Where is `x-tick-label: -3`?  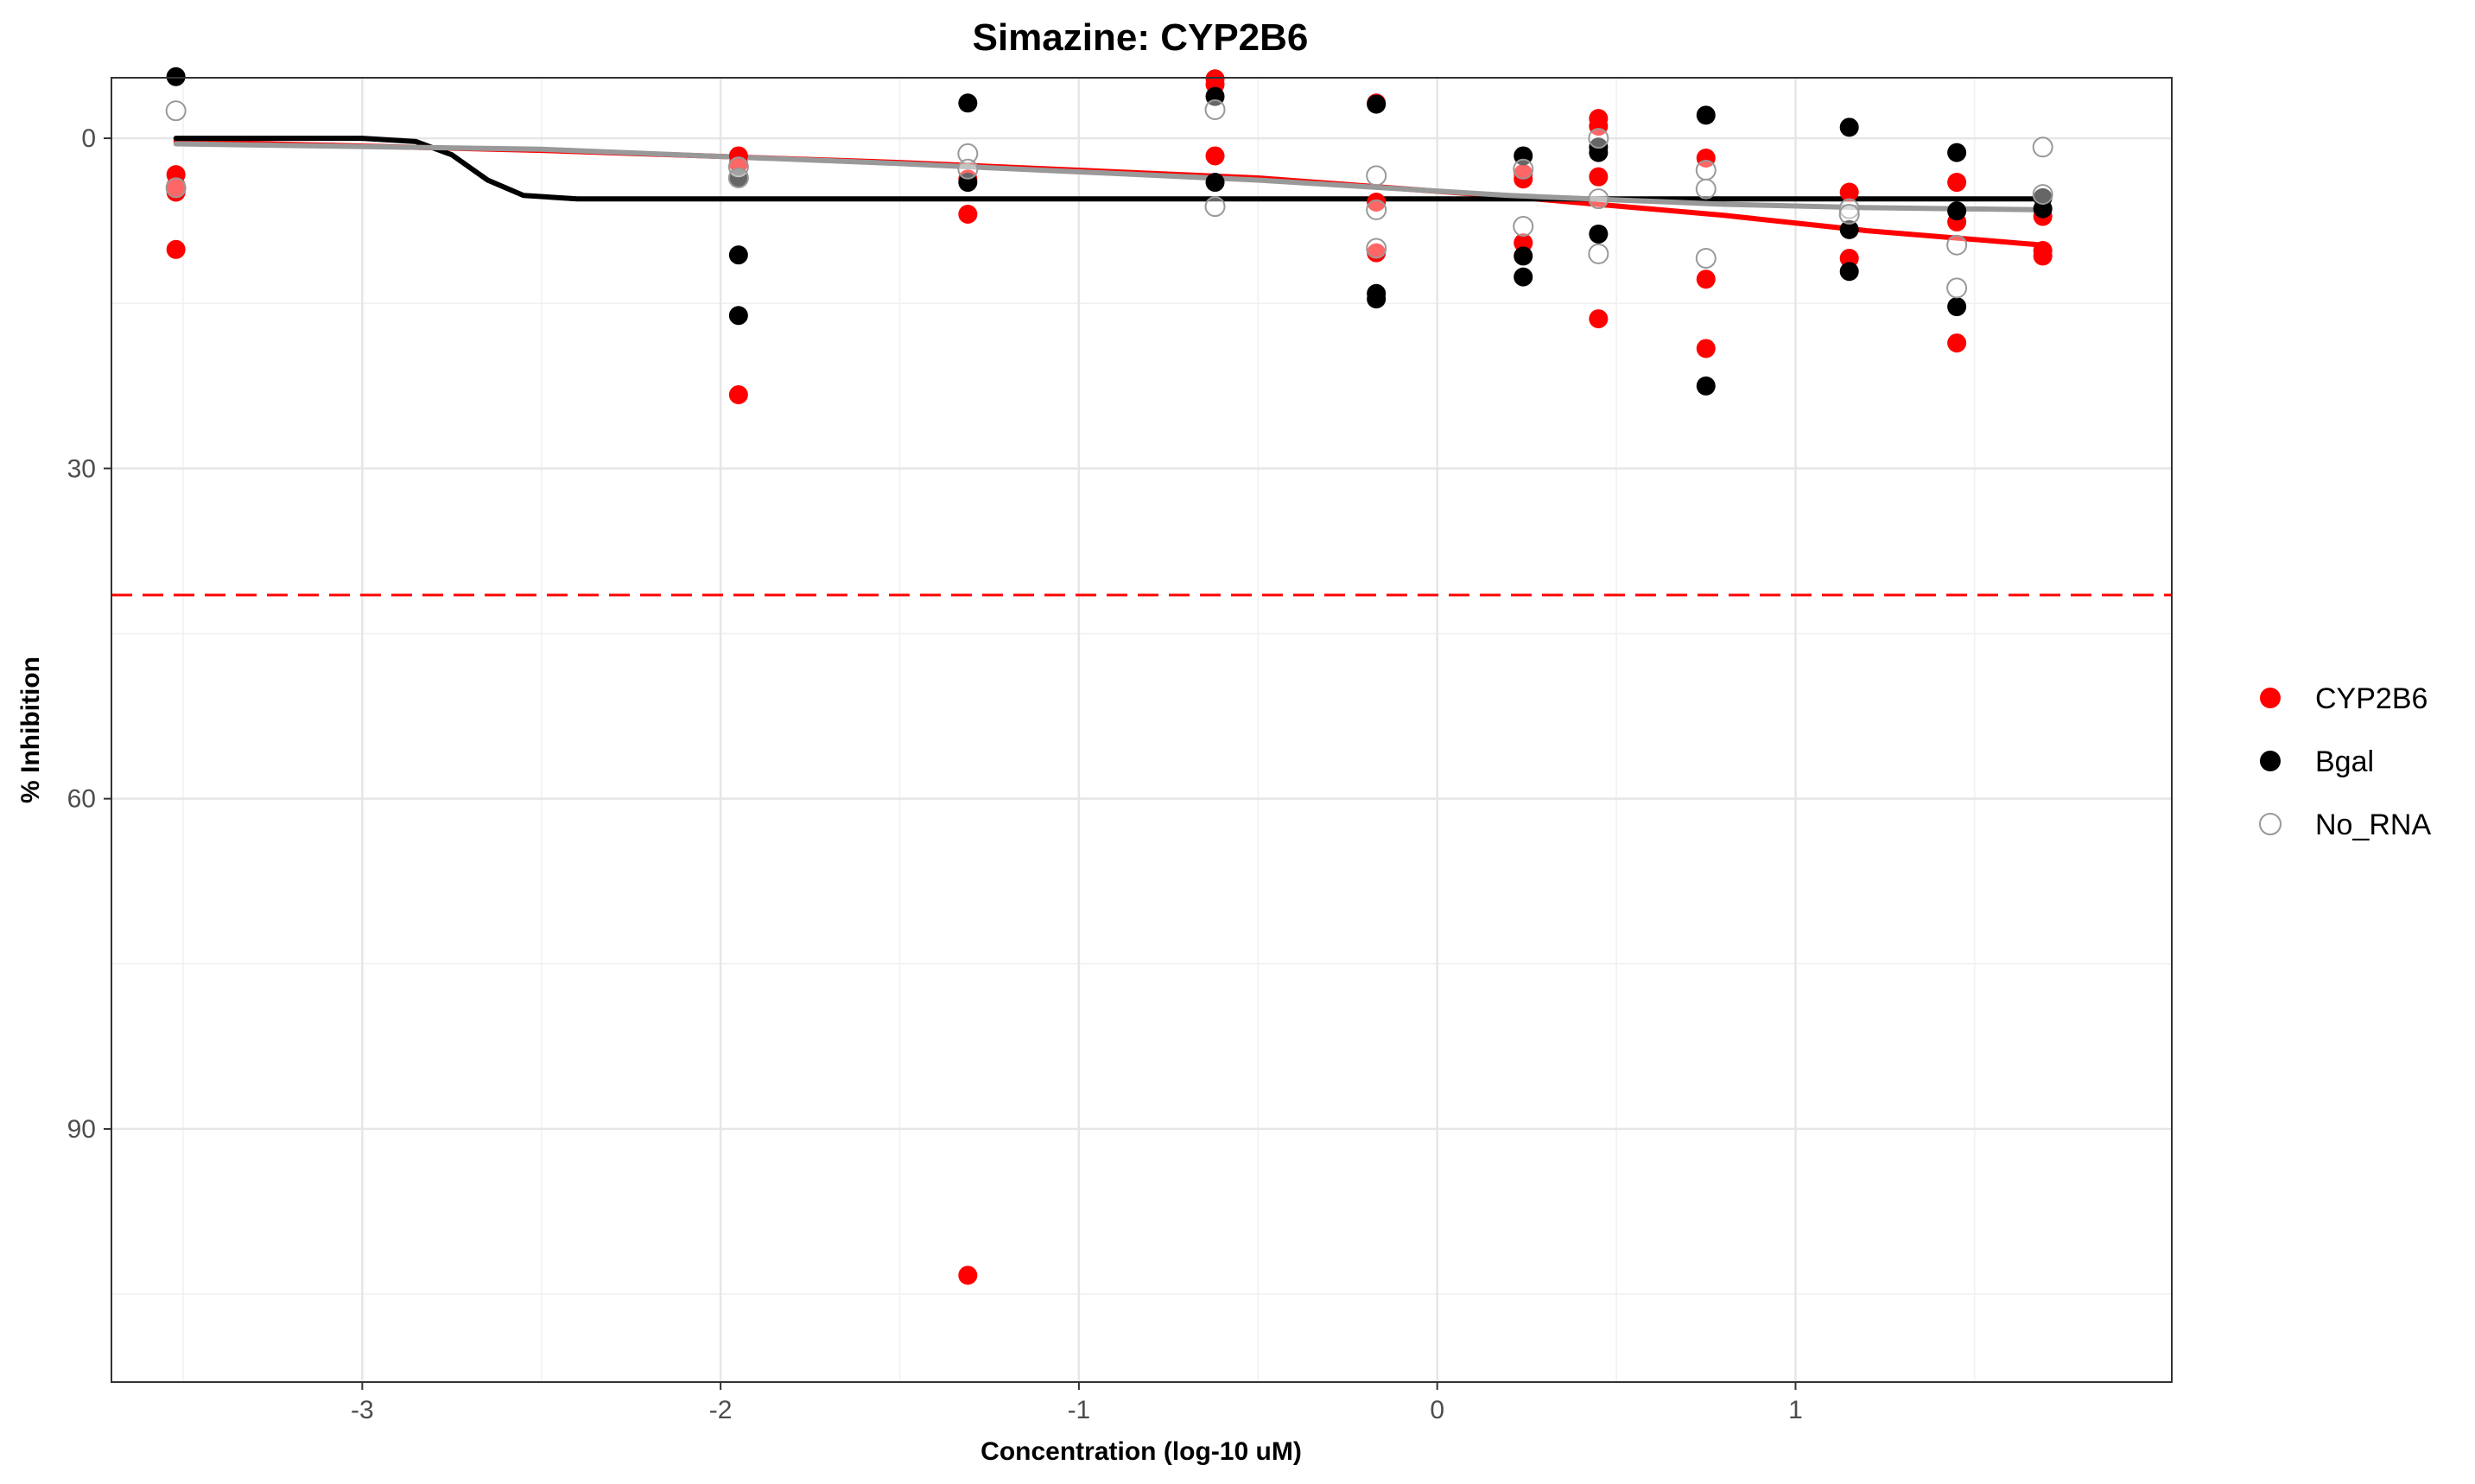 x-tick-label: -3 is located at coordinates (362, 1410).